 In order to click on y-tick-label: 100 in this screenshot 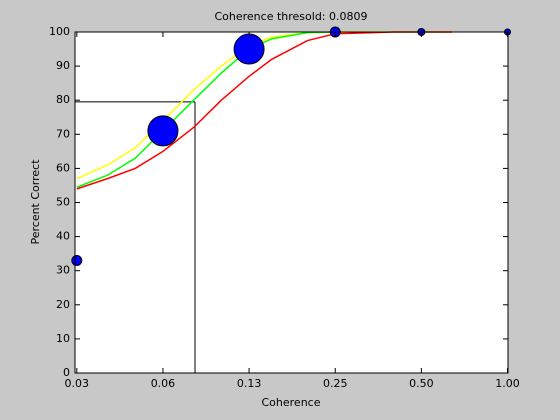, I will do `click(59, 31)`.